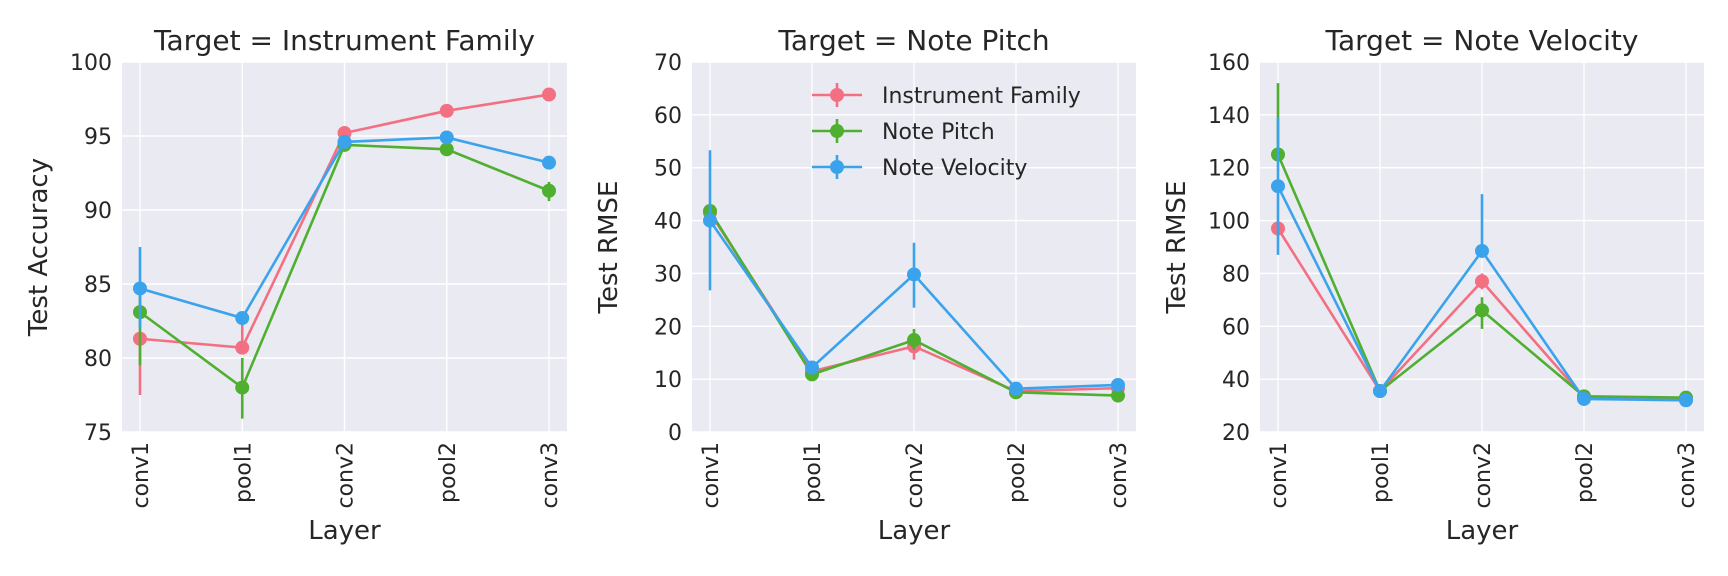  What do you see at coordinates (1482, 40) in the screenshot?
I see `chart-title: Target = Note Velocity` at bounding box center [1482, 40].